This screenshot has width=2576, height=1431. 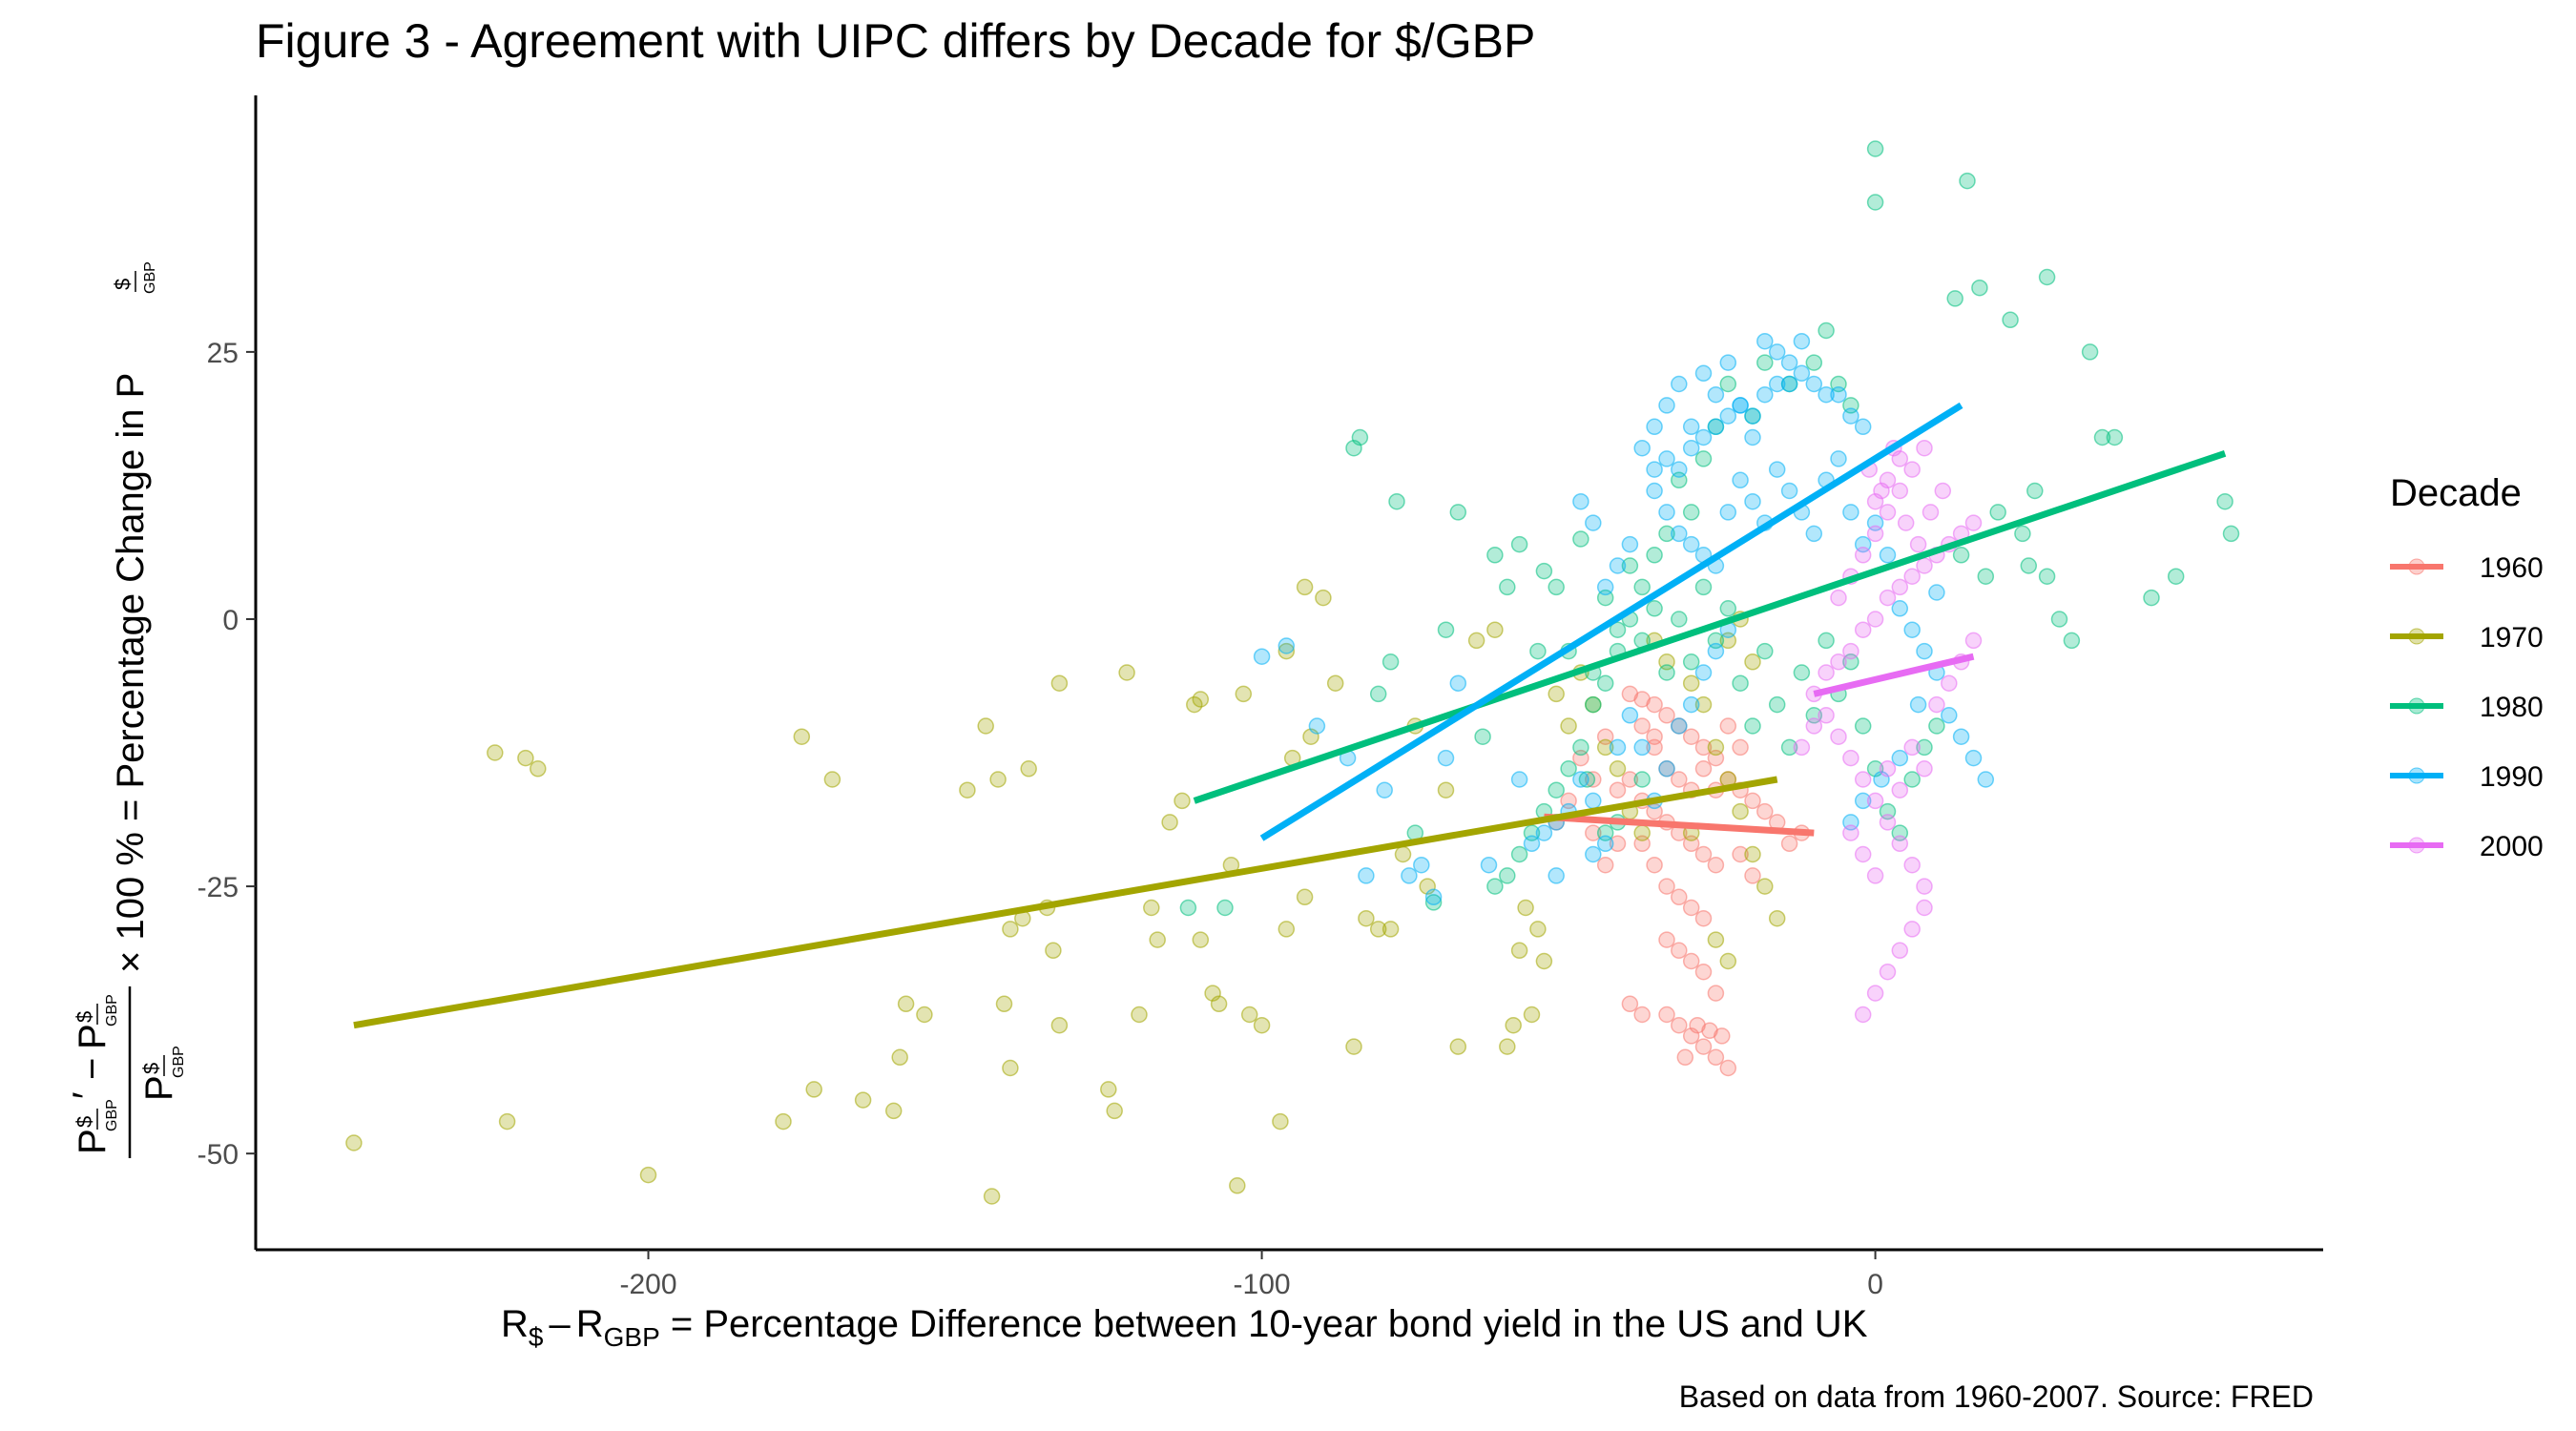 I want to click on legend-items: 1960 1970 1980 1990 2000, so click(x=2467, y=707).